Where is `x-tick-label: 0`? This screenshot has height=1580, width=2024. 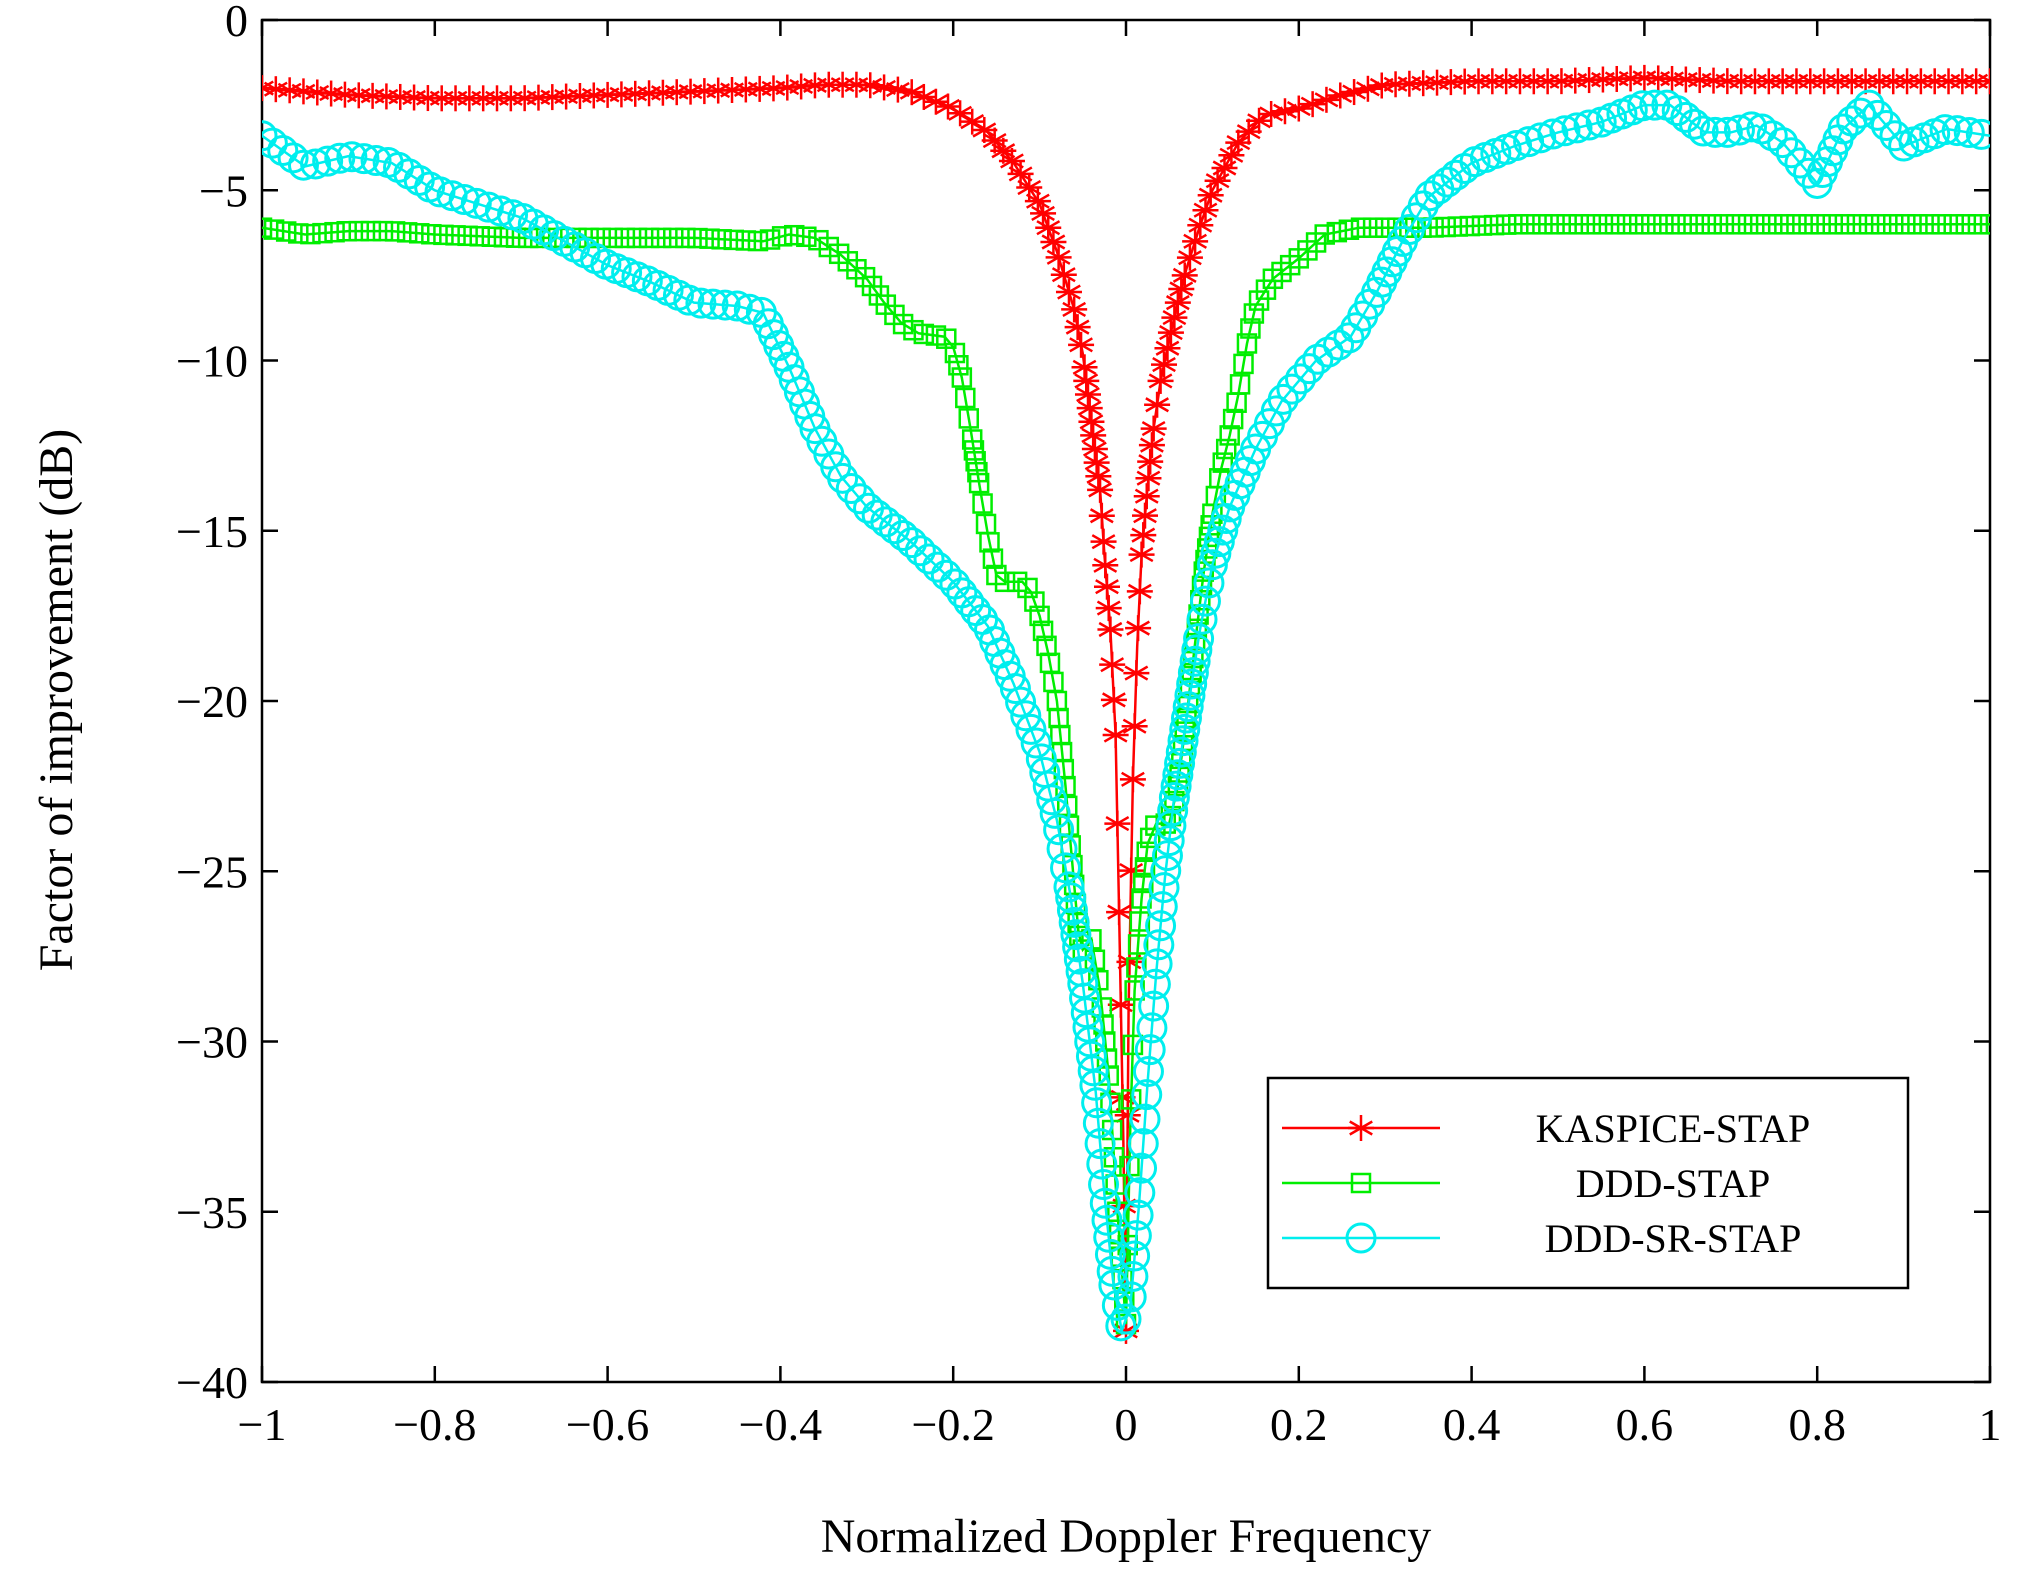 x-tick-label: 0 is located at coordinates (1126, 1424).